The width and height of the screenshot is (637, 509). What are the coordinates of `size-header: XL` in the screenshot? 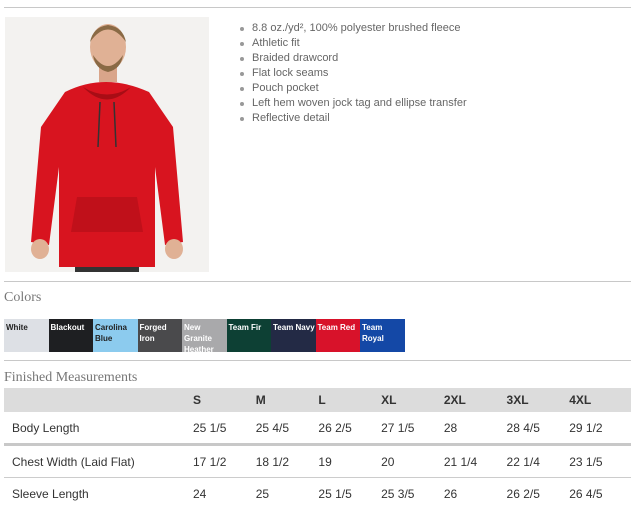 It's located at (411, 400).